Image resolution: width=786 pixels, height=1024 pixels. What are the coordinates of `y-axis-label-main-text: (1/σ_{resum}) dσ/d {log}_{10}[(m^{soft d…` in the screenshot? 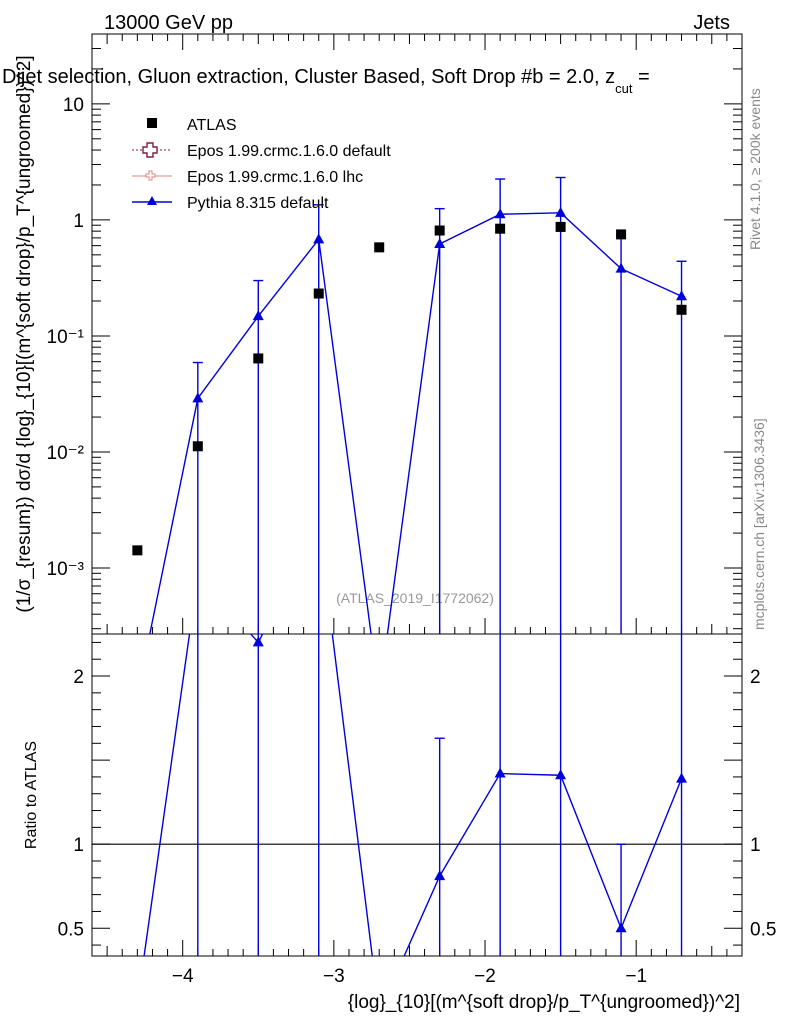 It's located at (24, 333).